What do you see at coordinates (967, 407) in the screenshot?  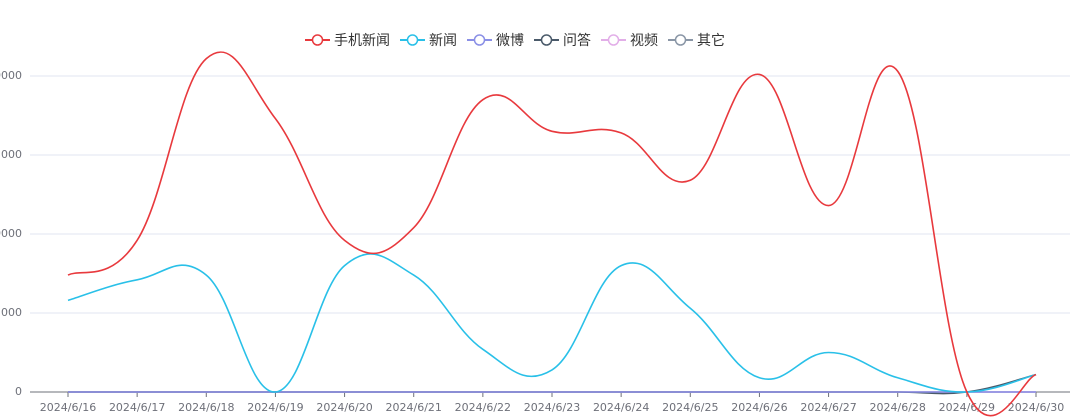 I see `x-tick-label: 2024/6/29` at bounding box center [967, 407].